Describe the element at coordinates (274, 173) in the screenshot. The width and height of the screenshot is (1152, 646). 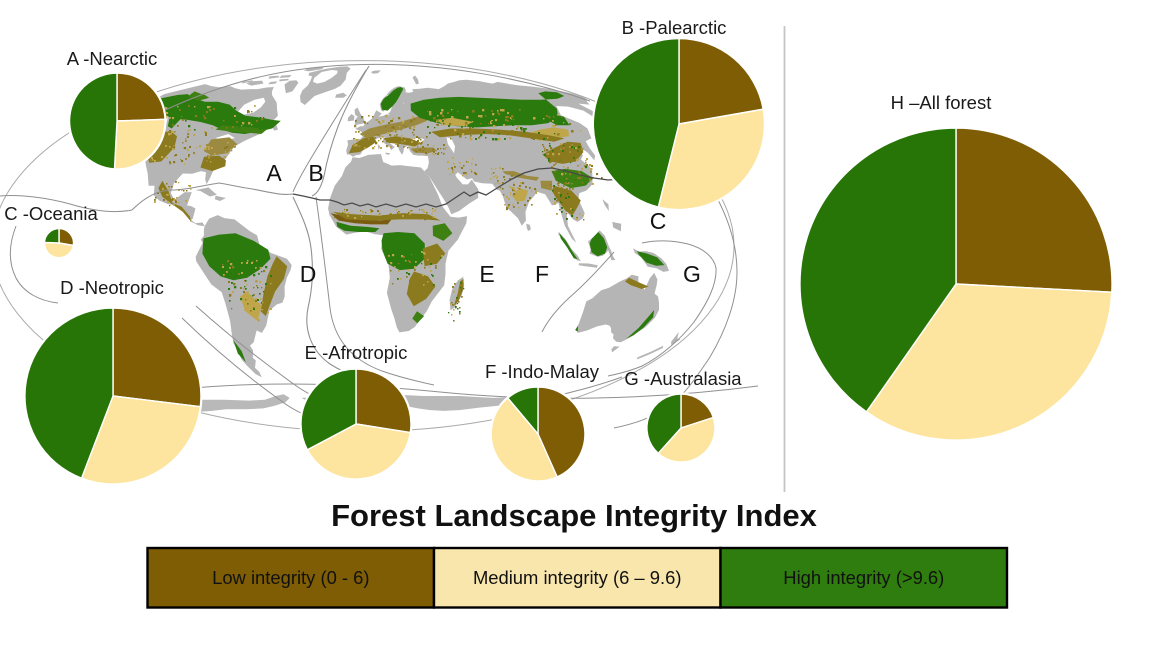
I see `svg-text: A` at that location.